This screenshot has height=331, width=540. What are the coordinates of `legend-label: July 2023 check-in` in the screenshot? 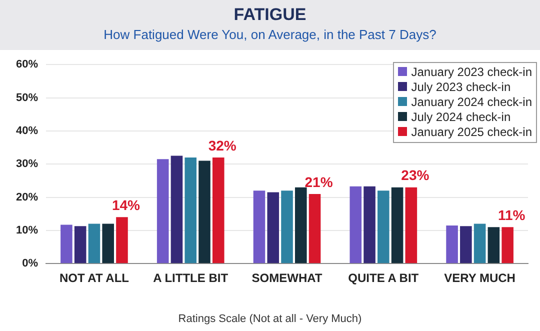 It's located at (461, 87).